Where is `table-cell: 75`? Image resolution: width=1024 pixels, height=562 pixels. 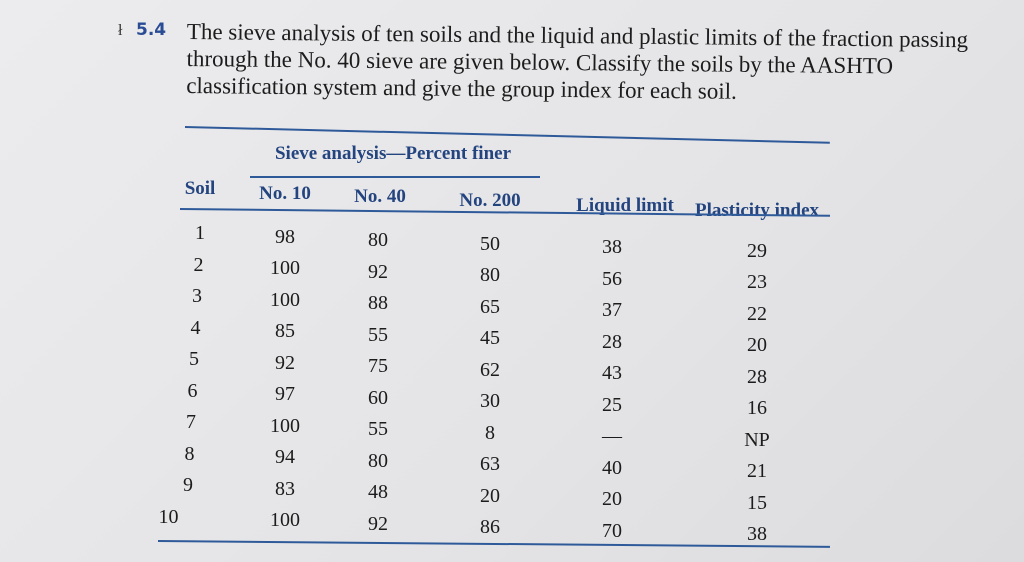
table-cell: 75 is located at coordinates (378, 366).